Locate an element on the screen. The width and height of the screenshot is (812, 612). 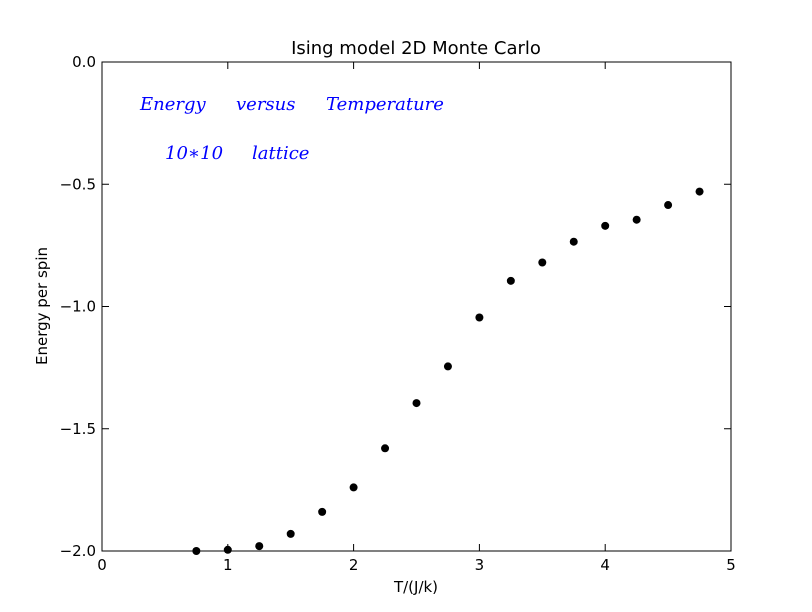
y-tick-label: −2.0 is located at coordinates (78, 551).